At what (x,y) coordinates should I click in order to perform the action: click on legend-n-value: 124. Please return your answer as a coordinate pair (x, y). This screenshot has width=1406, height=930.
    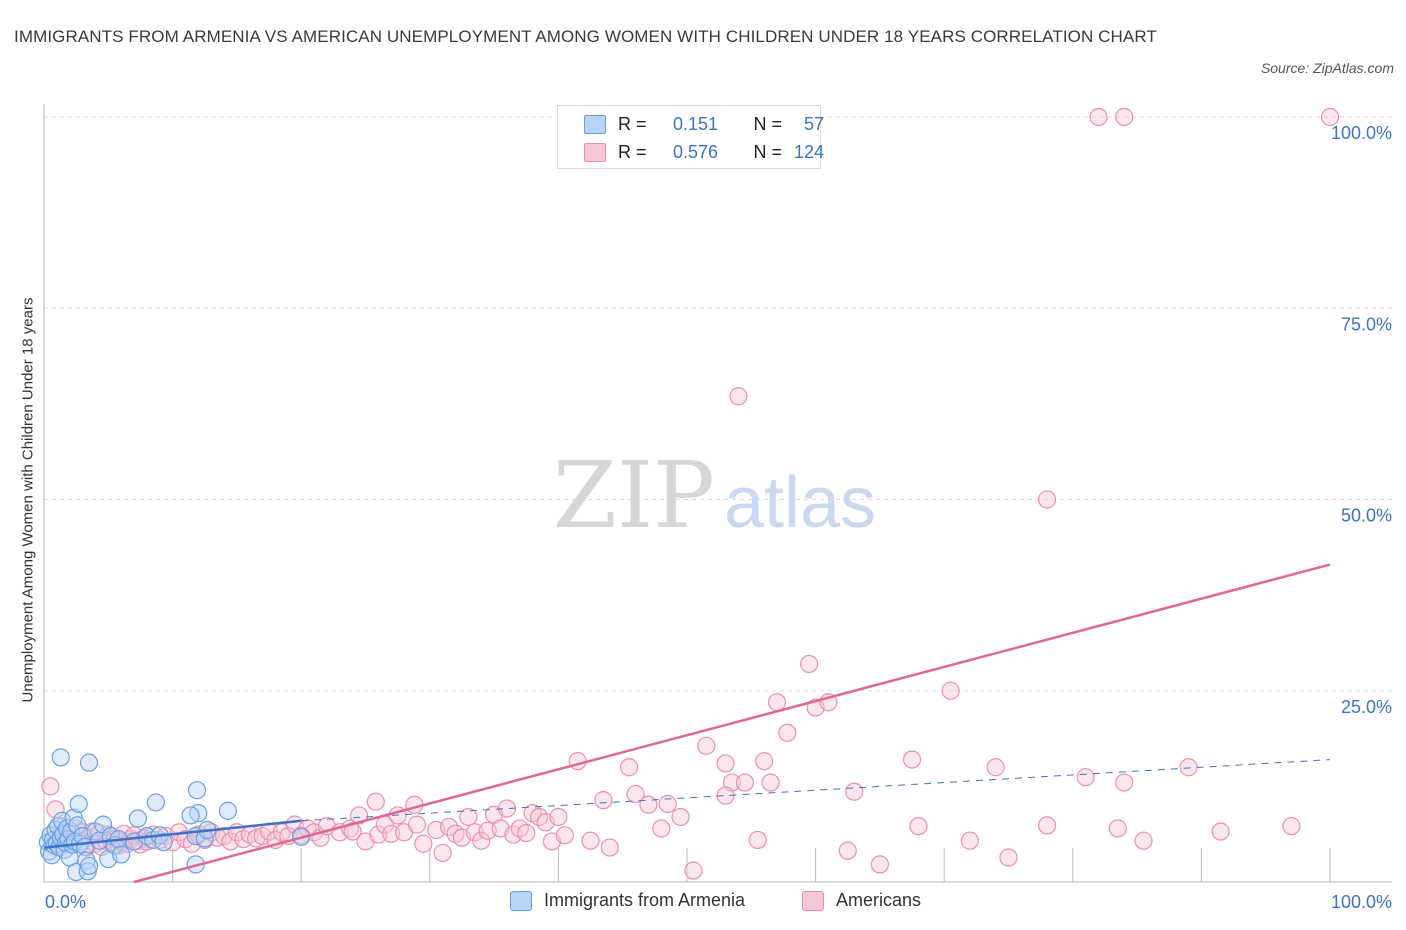
    Looking at the image, I should click on (808, 151).